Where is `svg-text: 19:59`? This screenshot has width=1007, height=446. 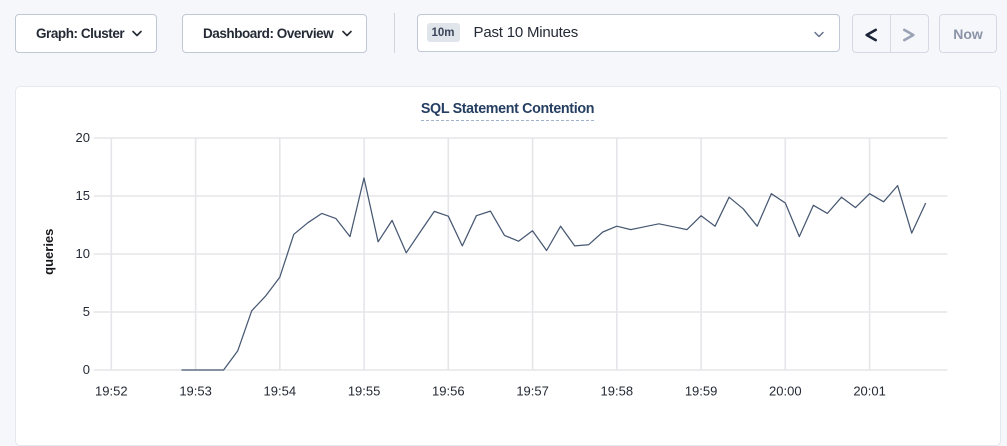
svg-text: 19:59 is located at coordinates (701, 391).